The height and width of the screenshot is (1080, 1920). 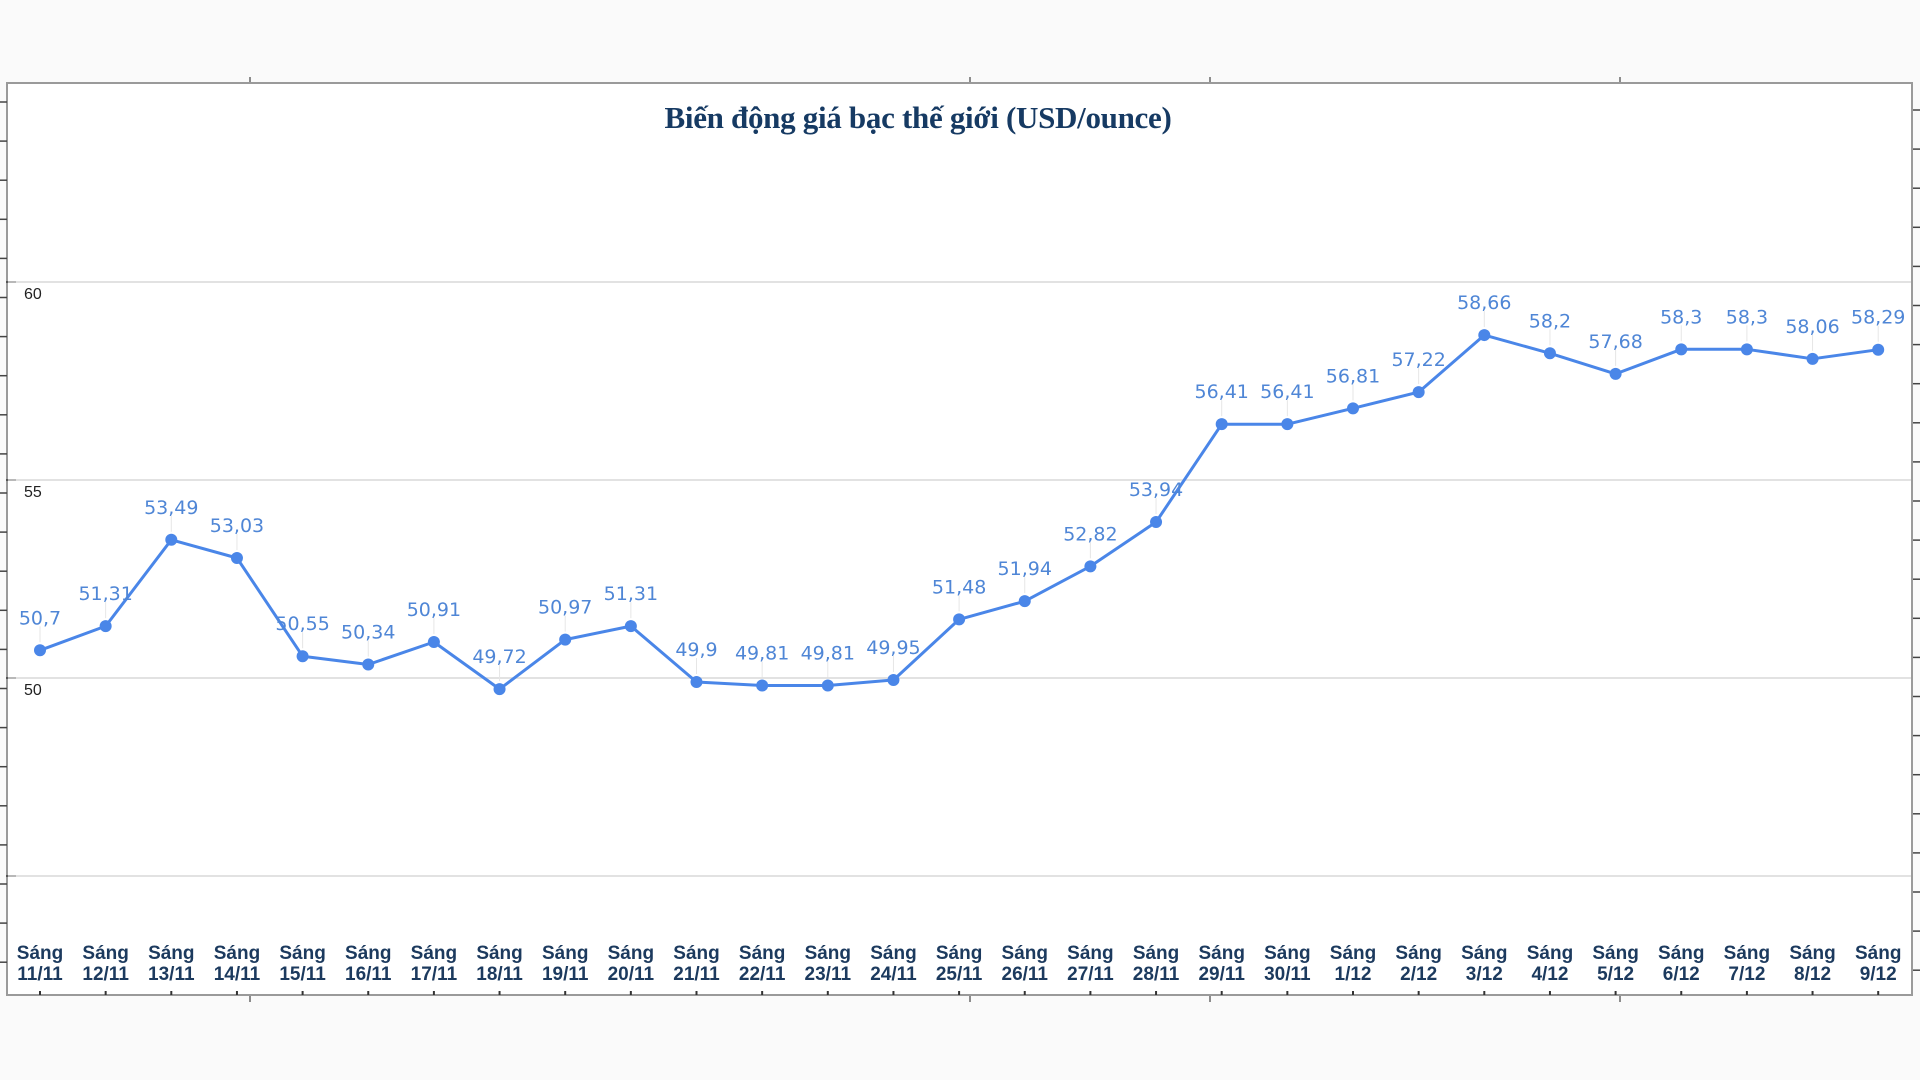 What do you see at coordinates (368, 633) in the screenshot?
I see `data-label: 50,34` at bounding box center [368, 633].